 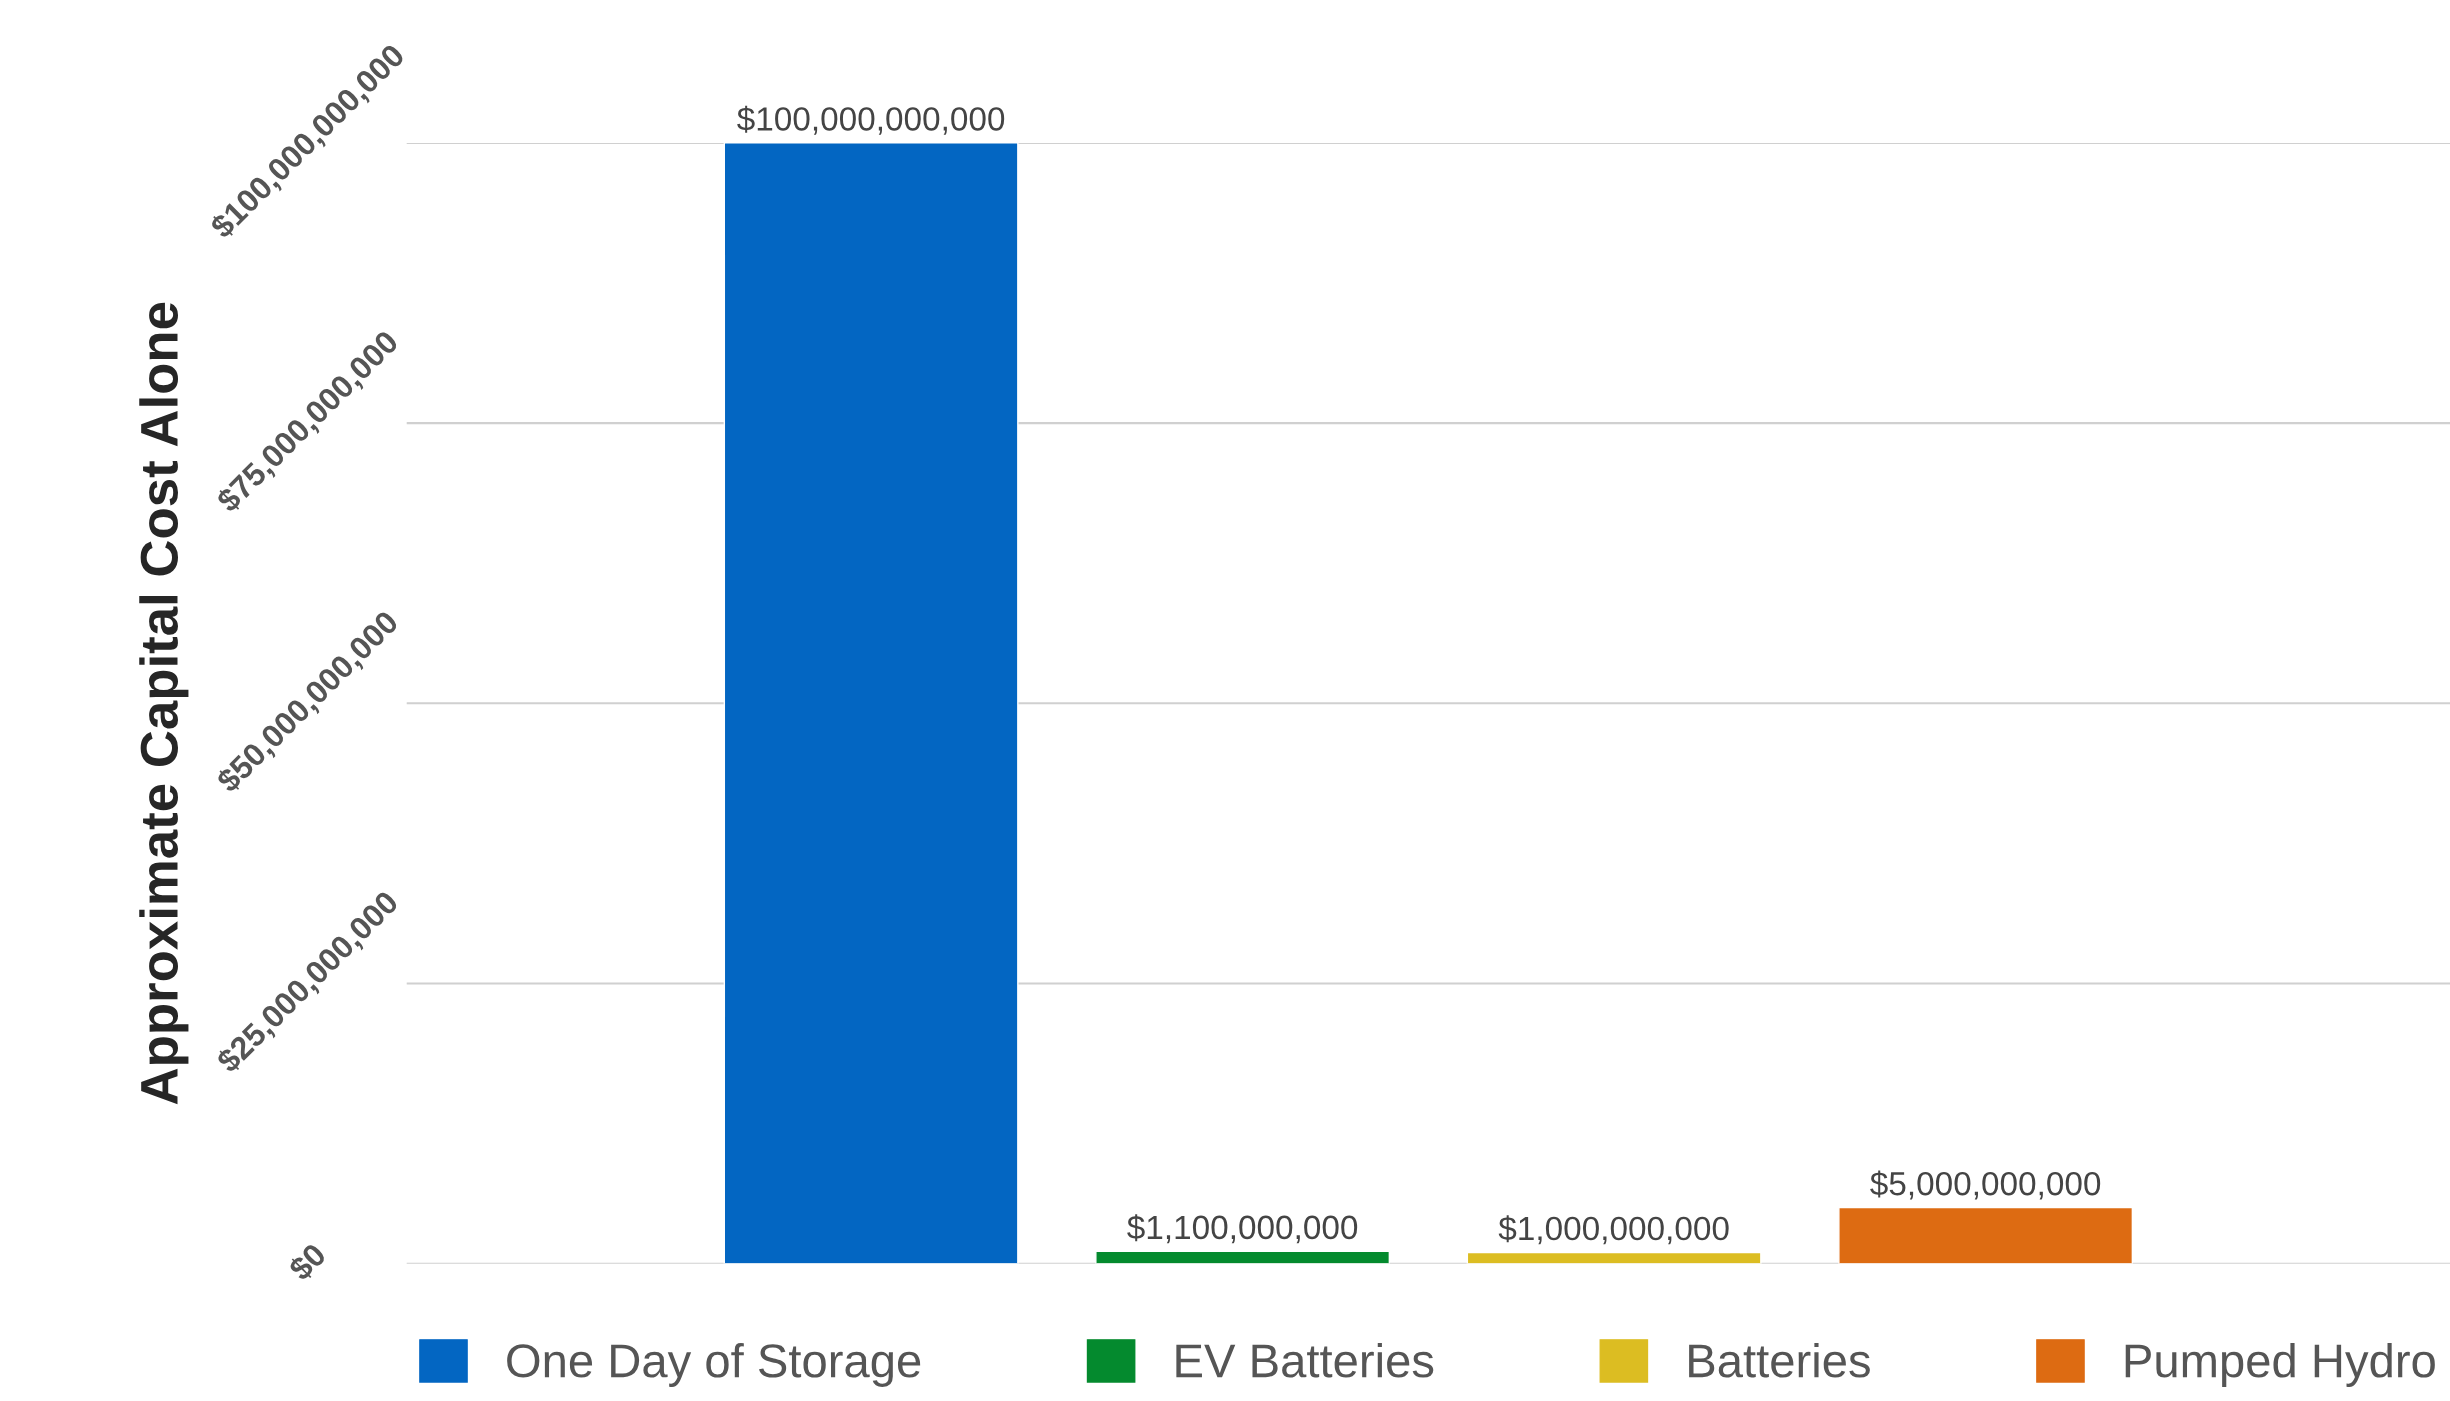 What do you see at coordinates (1985, 1185) in the screenshot?
I see `data-label: $5,000,000,000` at bounding box center [1985, 1185].